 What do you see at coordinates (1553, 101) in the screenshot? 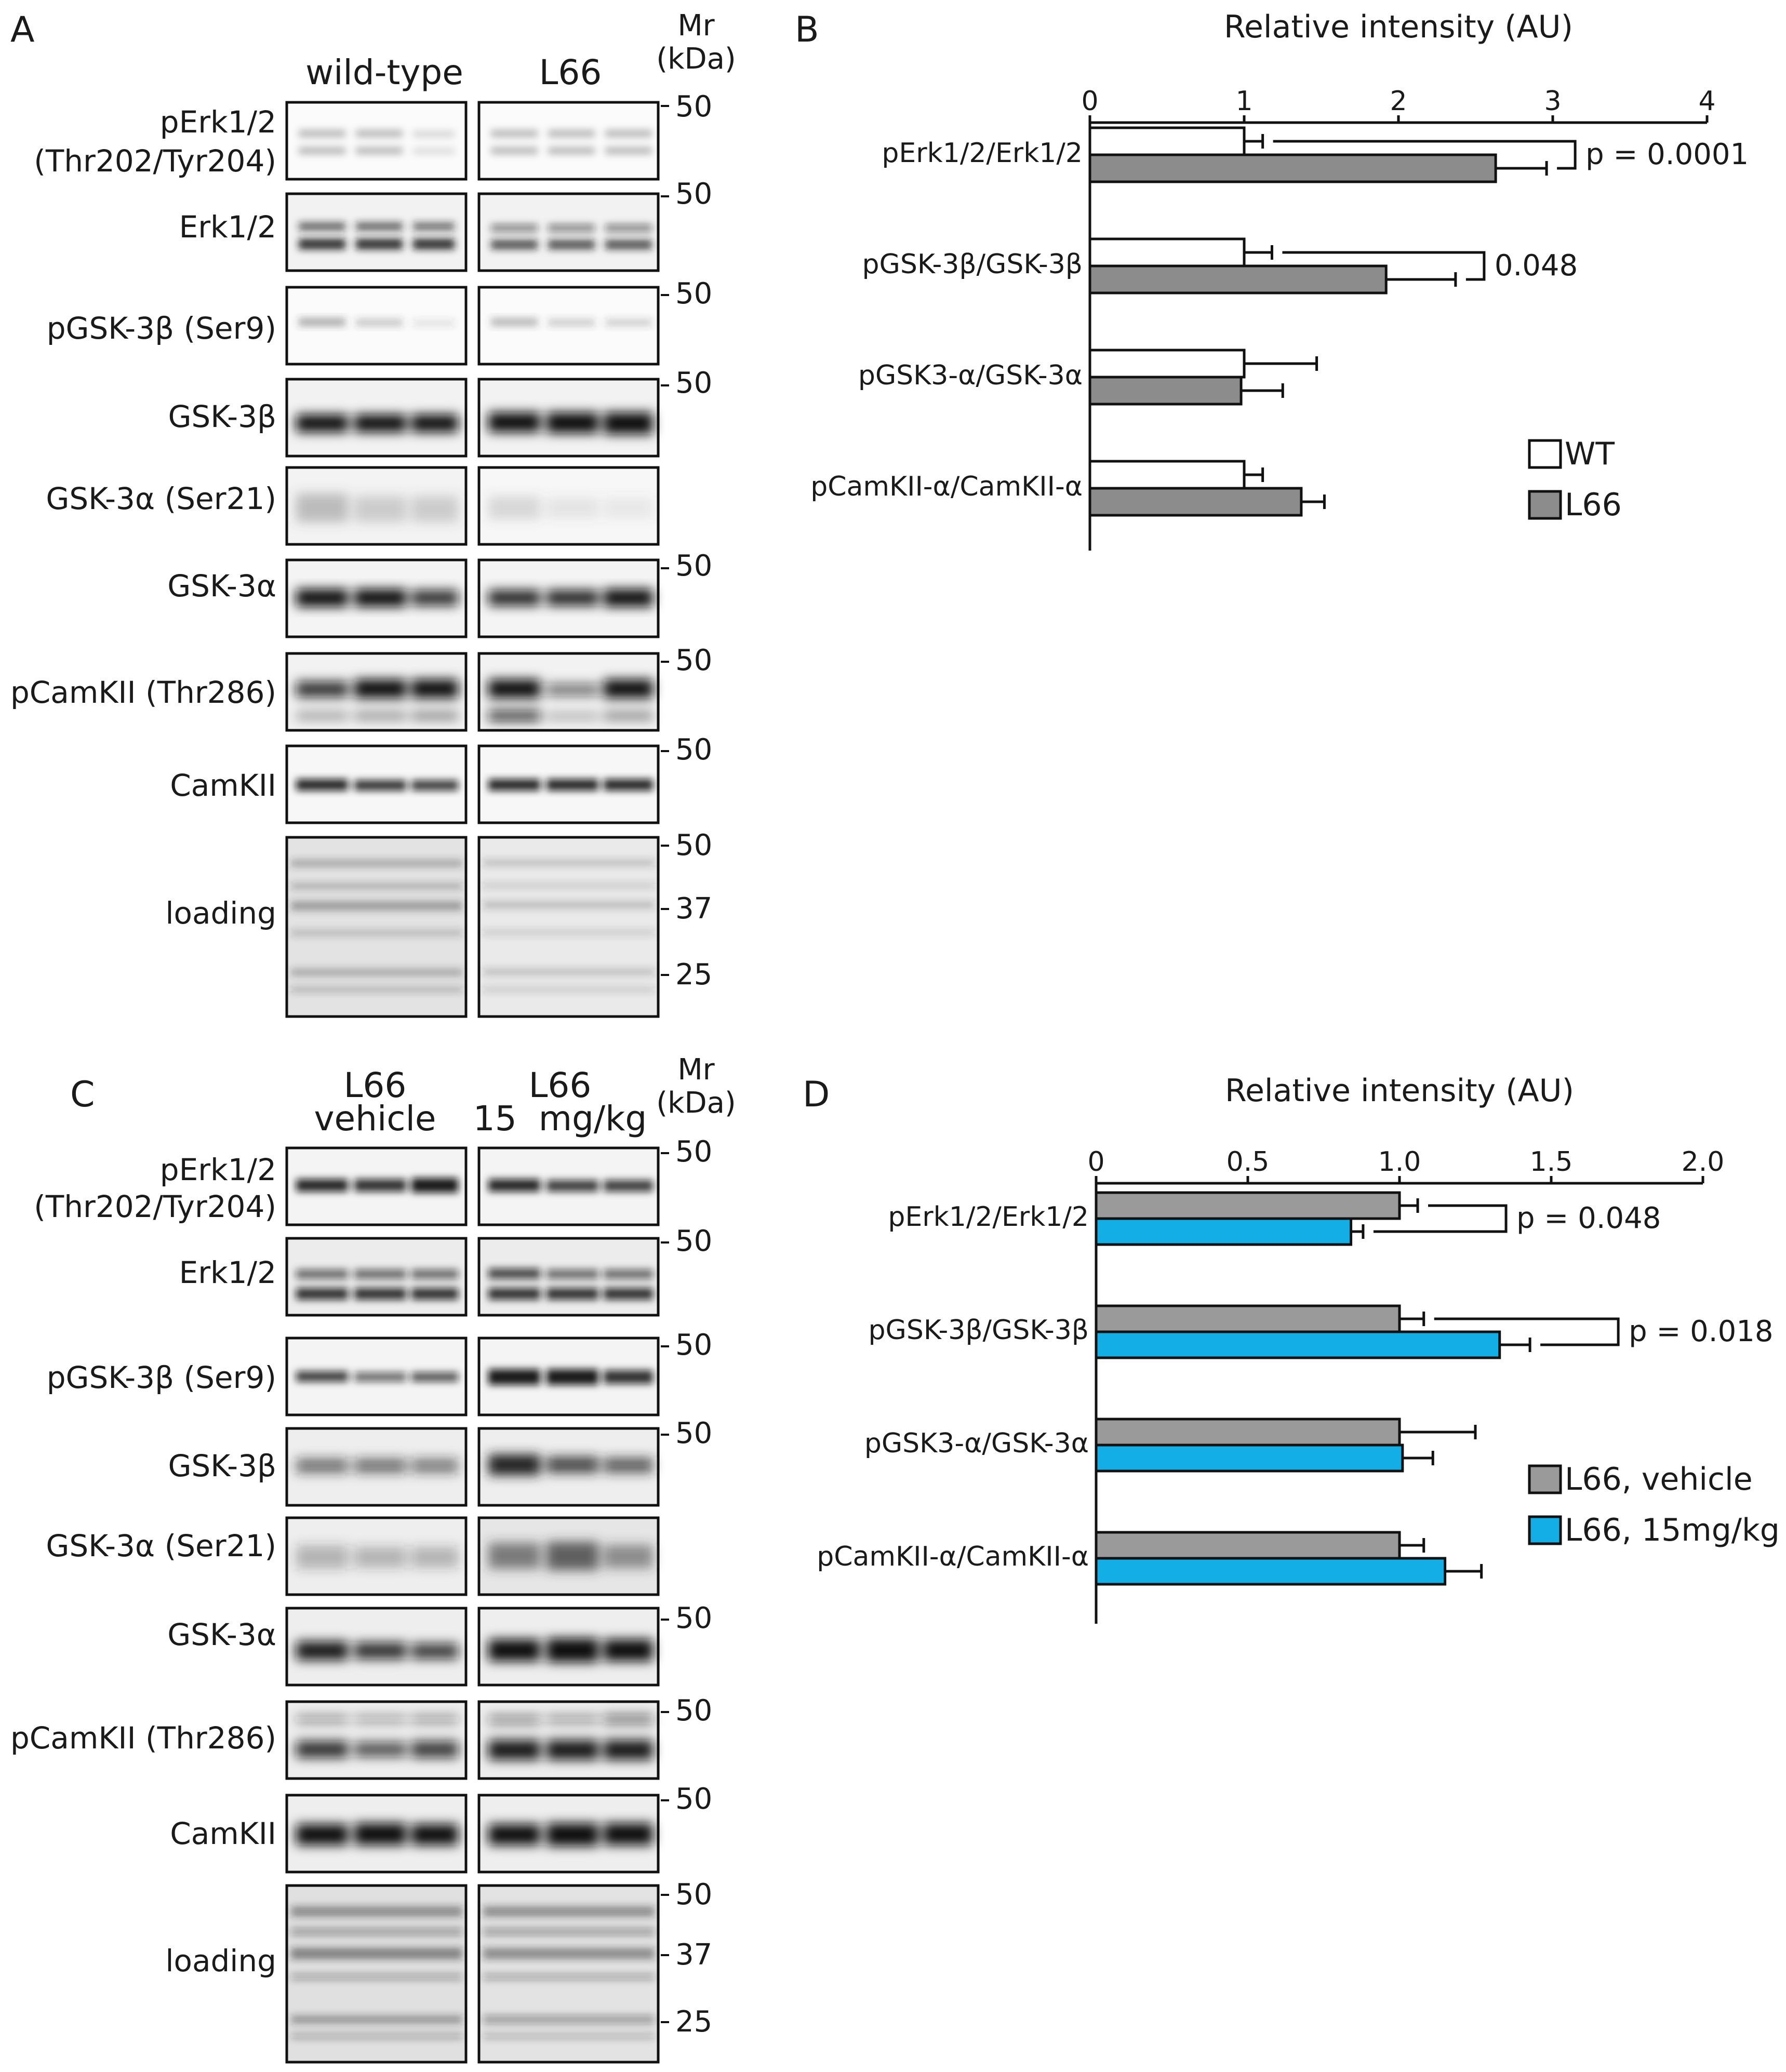
I see `x-tick-label: 3` at bounding box center [1553, 101].